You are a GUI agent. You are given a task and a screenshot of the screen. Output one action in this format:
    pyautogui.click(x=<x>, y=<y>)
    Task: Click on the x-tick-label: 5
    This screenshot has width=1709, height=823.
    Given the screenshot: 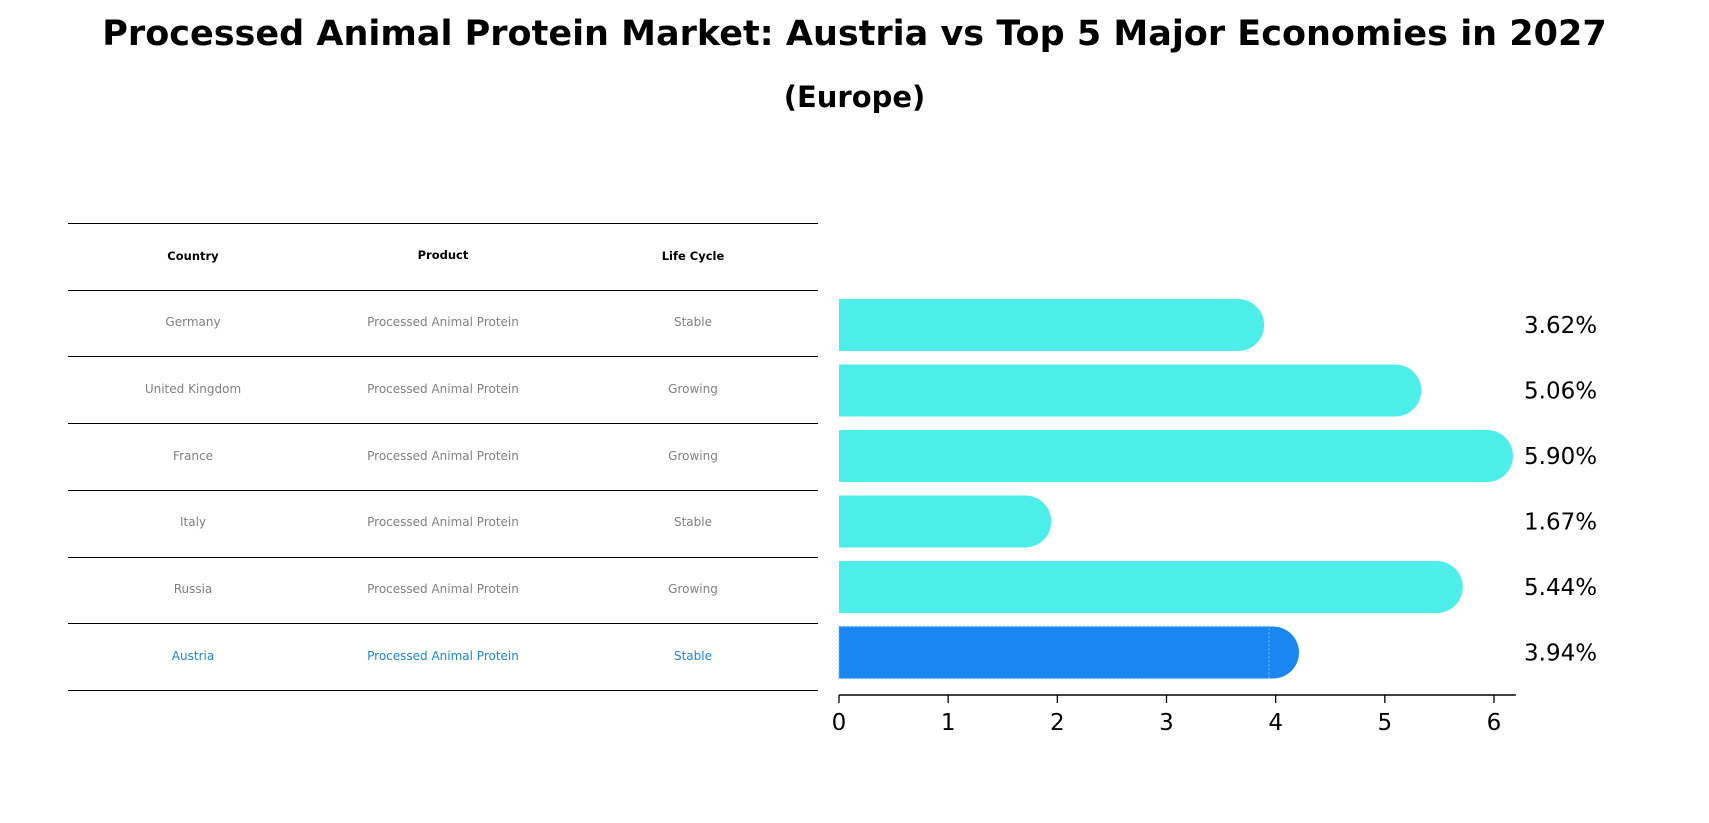 What is the action you would take?
    pyautogui.click(x=1385, y=723)
    